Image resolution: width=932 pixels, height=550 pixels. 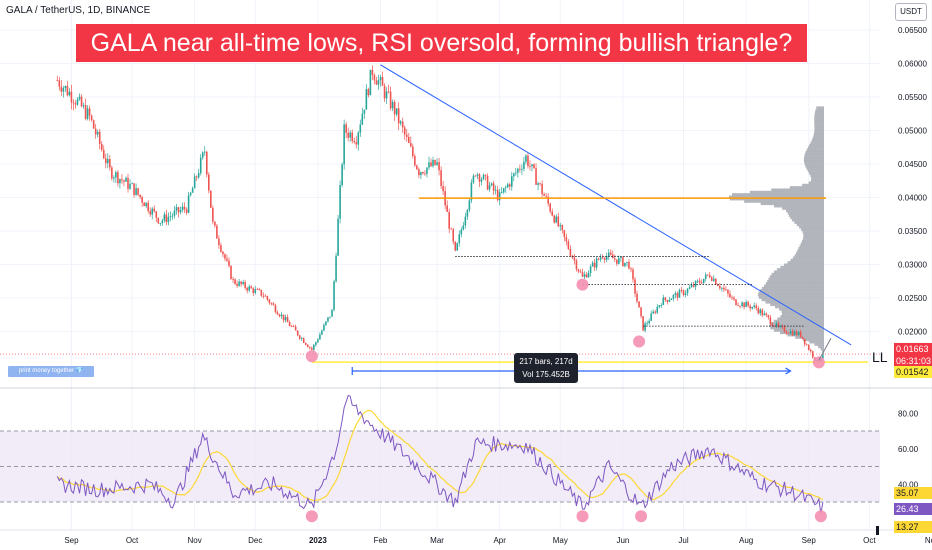 What do you see at coordinates (912, 332) in the screenshot?
I see `y-tick-label: 0.02000` at bounding box center [912, 332].